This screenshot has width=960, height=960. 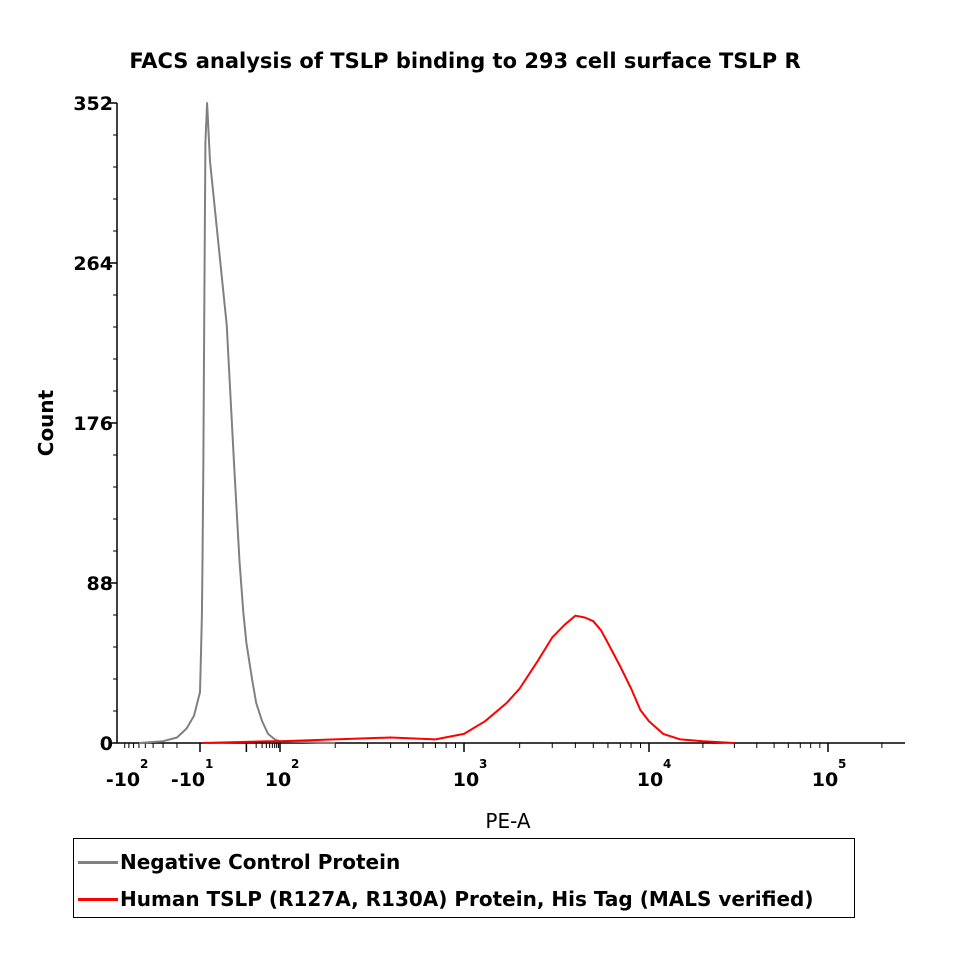 I want to click on x-tick-exponent: 1, so click(x=209, y=764).